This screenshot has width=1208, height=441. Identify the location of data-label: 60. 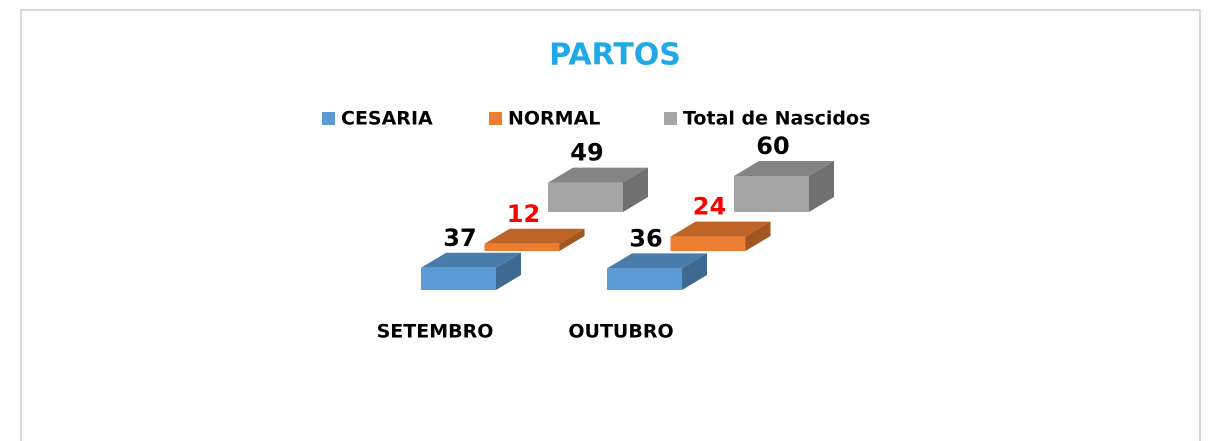
(772, 146).